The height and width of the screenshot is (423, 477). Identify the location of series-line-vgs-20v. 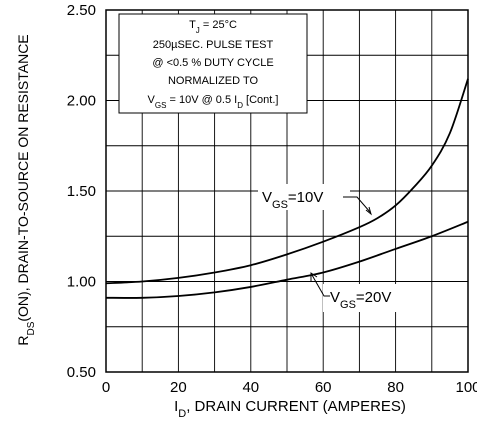
(287, 259).